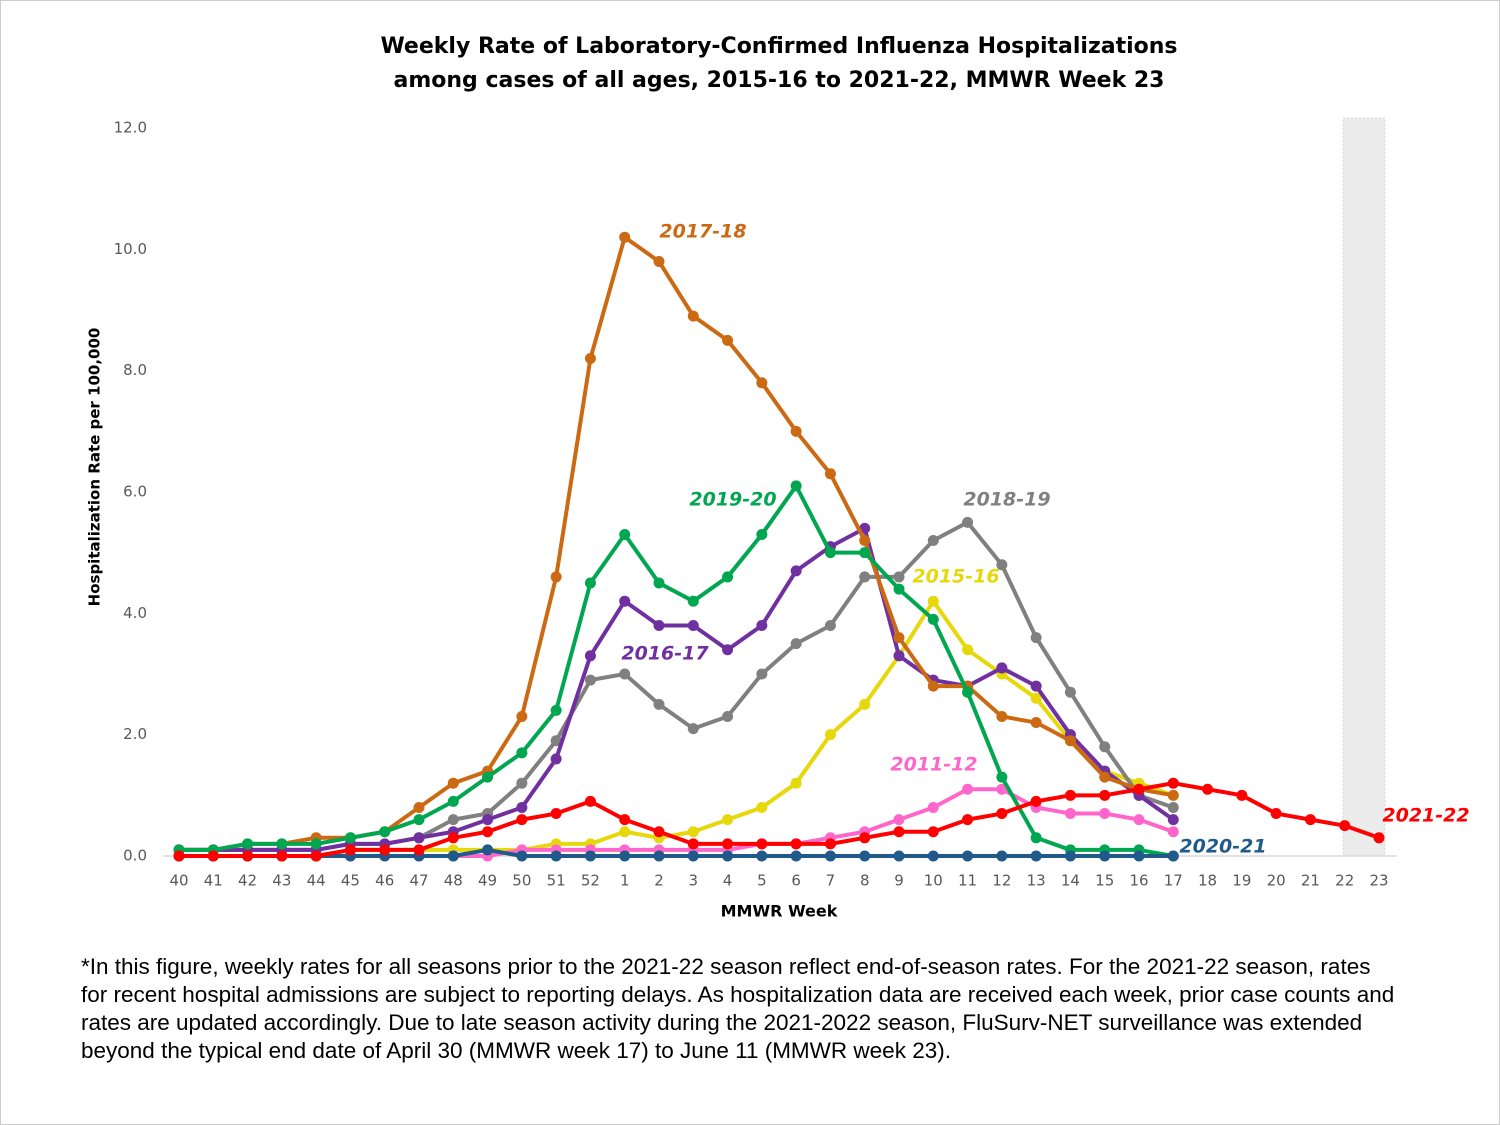 The image size is (1500, 1125). Describe the element at coordinates (967, 881) in the screenshot. I see `x-tick-label: 11` at that location.